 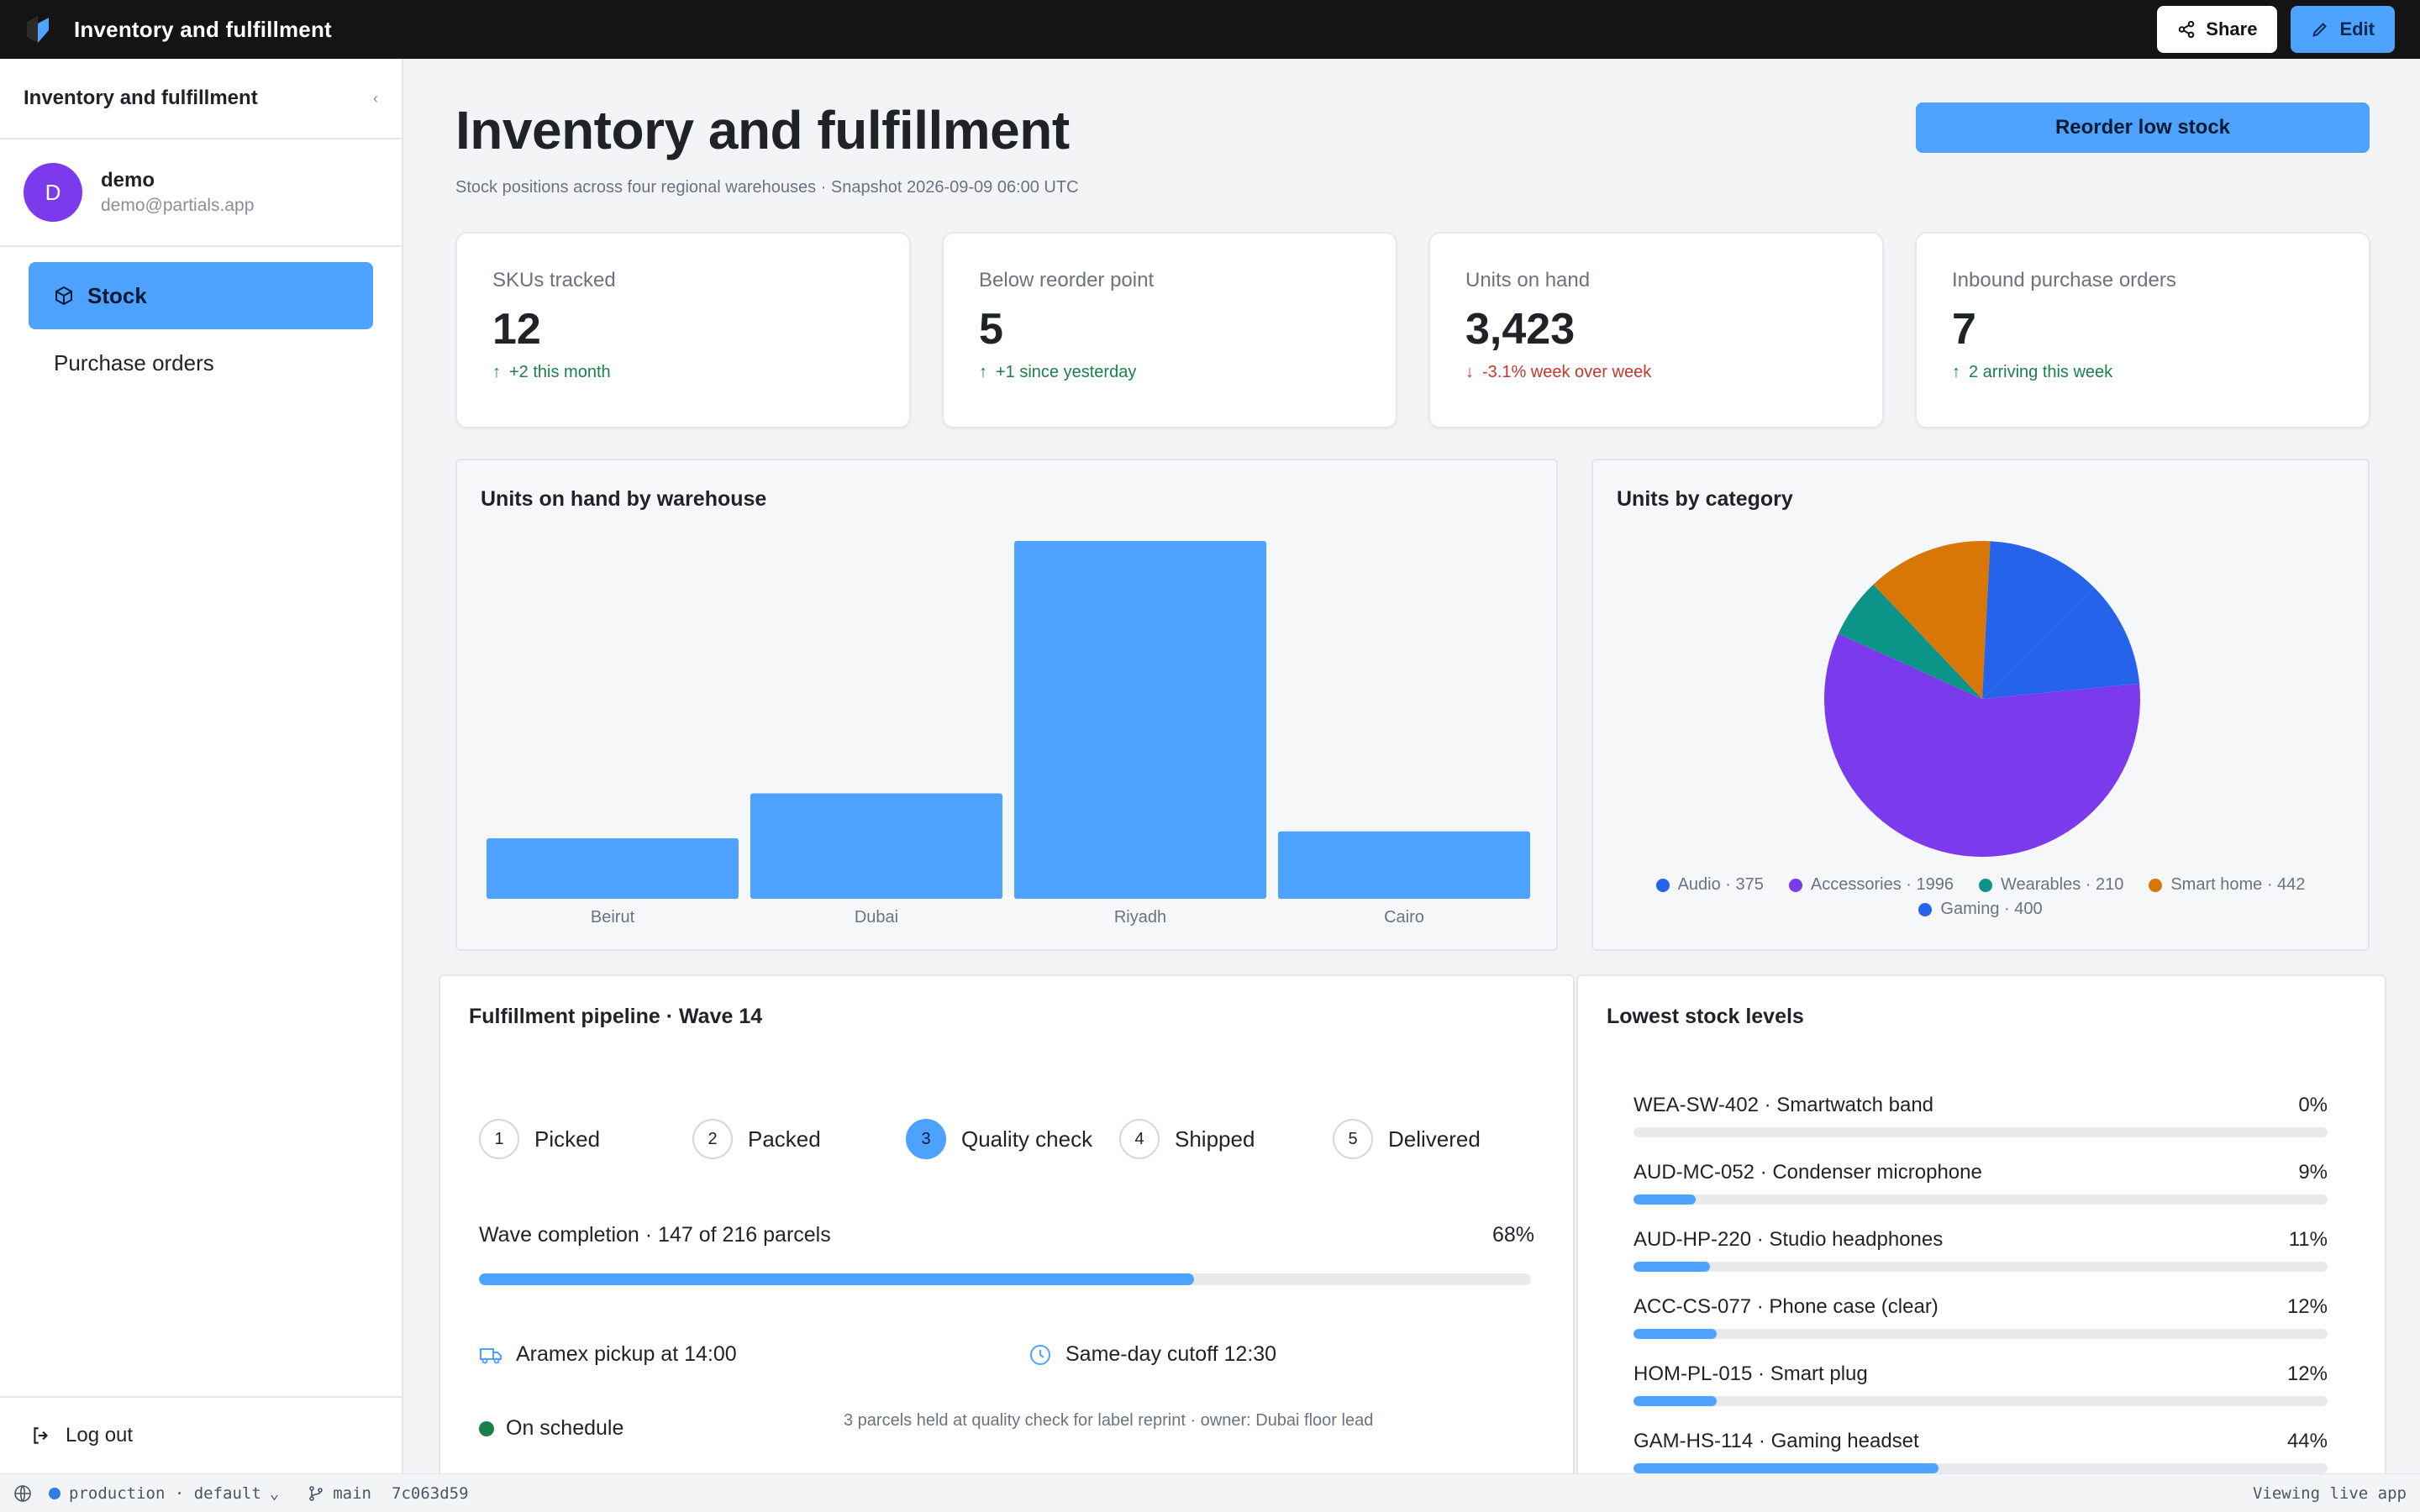 What do you see at coordinates (1512, 1235) in the screenshot?
I see `wave-completion-percent: 68%` at bounding box center [1512, 1235].